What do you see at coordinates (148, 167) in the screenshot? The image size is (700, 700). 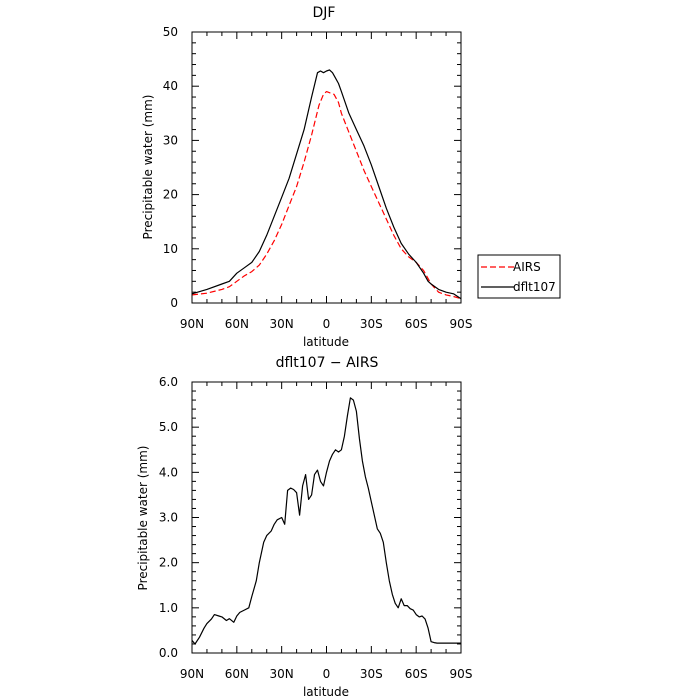 I see `top-chart-ylabel: Precipitable water (mm)` at bounding box center [148, 167].